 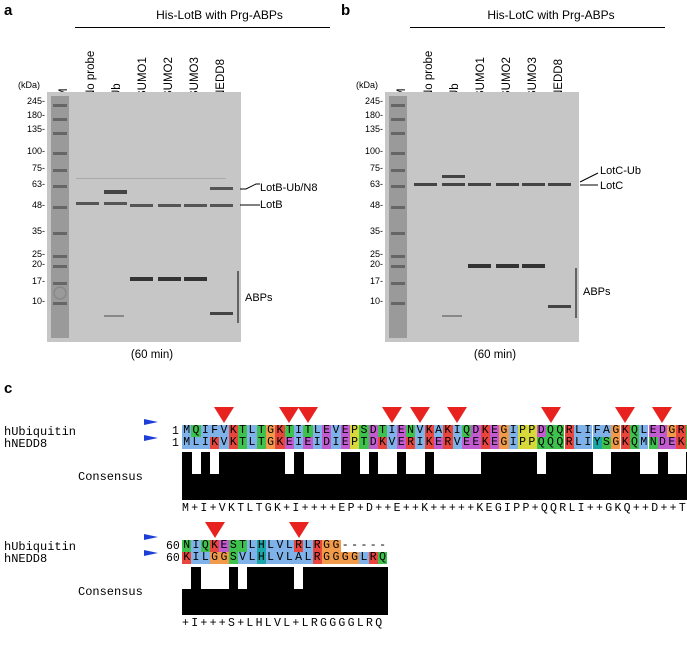 What do you see at coordinates (38, 281) in the screenshot?
I see `marker-label: 17-` at bounding box center [38, 281].